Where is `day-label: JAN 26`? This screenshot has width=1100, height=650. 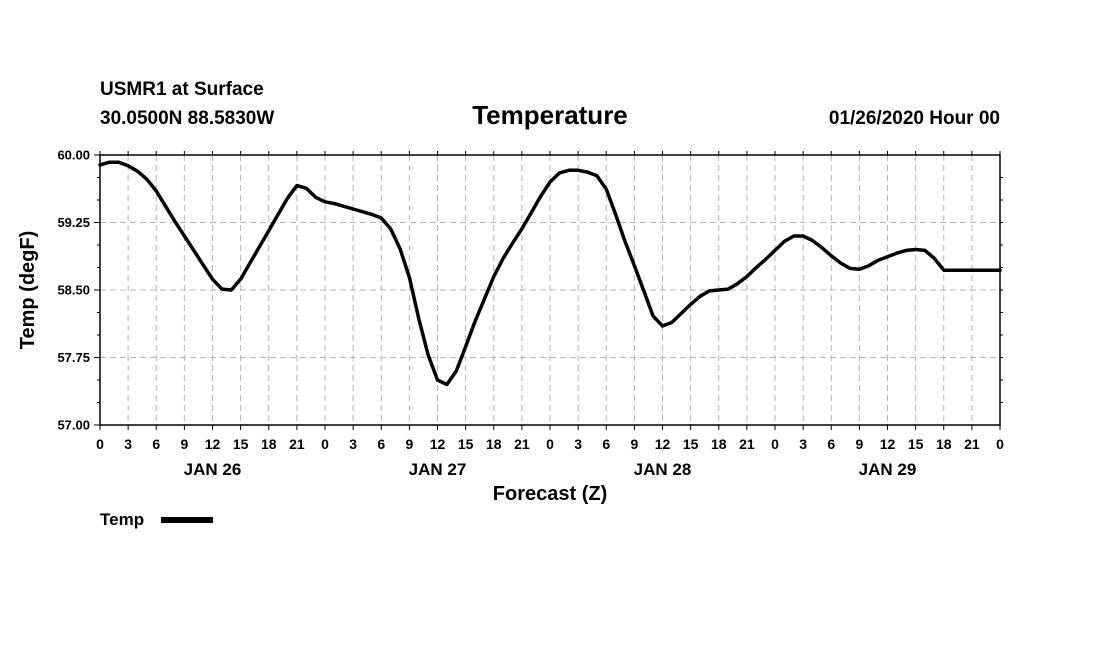 day-label: JAN 26 is located at coordinates (213, 469).